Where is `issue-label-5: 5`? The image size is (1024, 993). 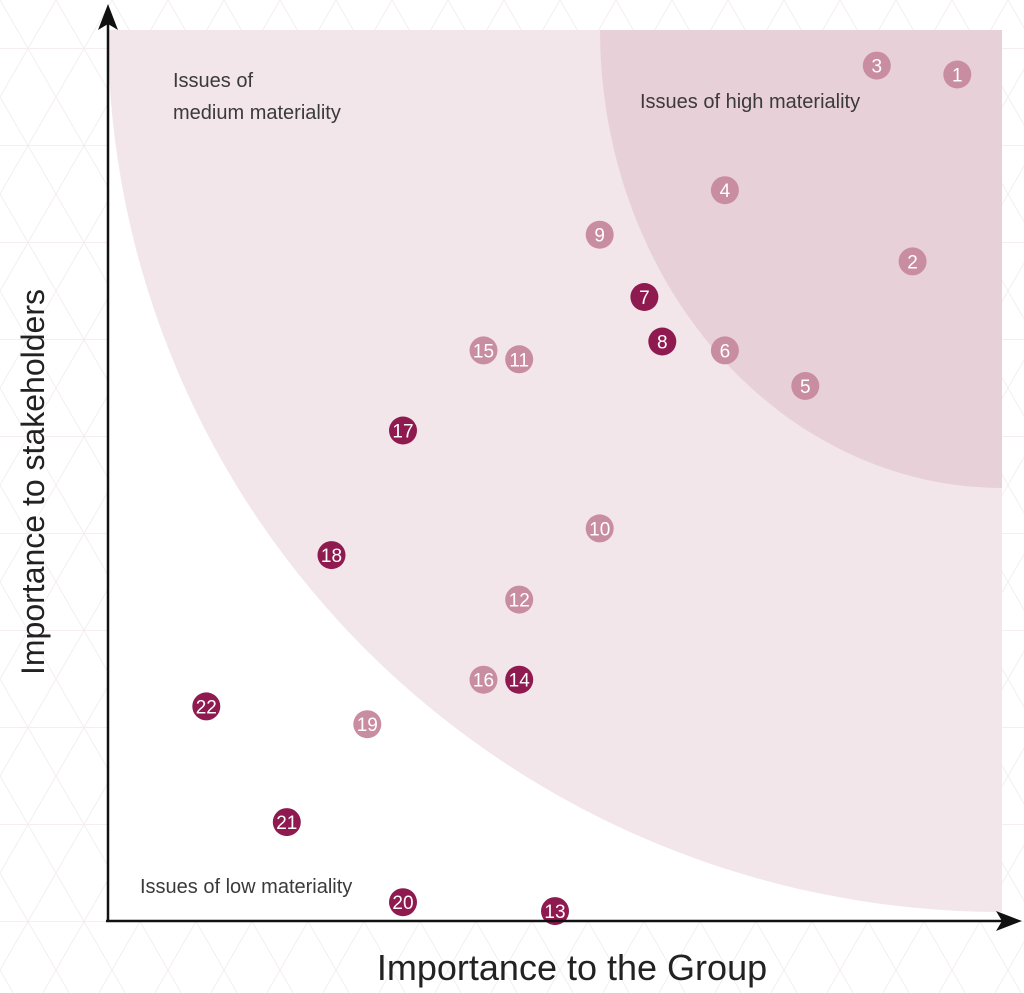 issue-label-5: 5 is located at coordinates (805, 387).